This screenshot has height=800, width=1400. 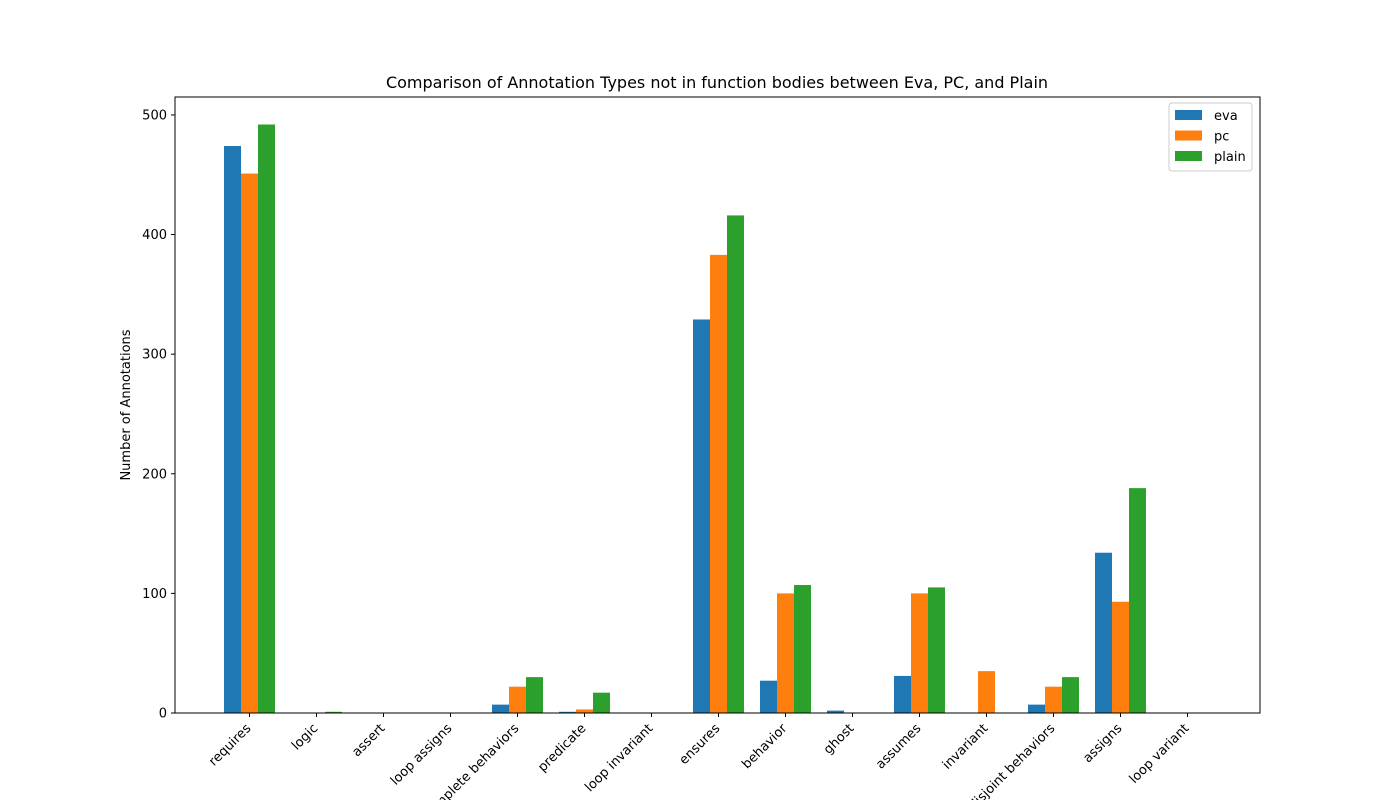 What do you see at coordinates (500, 708) in the screenshot?
I see `bar-eva-complete-behaviors` at bounding box center [500, 708].